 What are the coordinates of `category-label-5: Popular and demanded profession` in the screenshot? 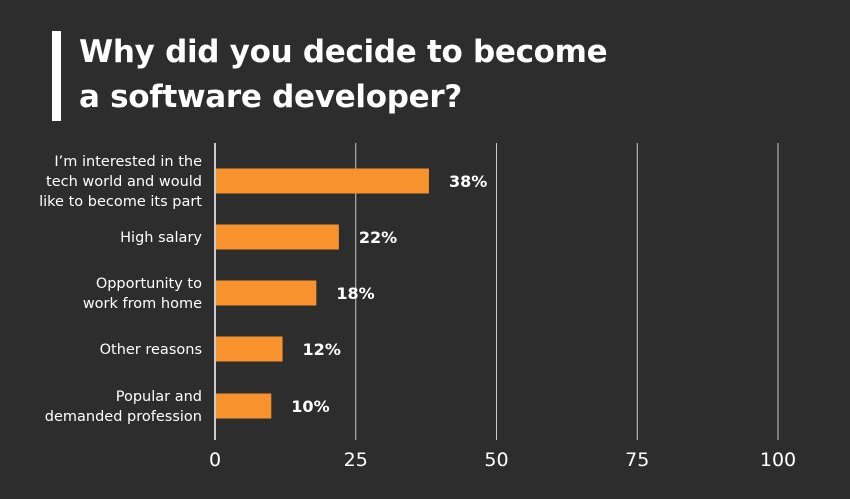 It's located at (123, 407).